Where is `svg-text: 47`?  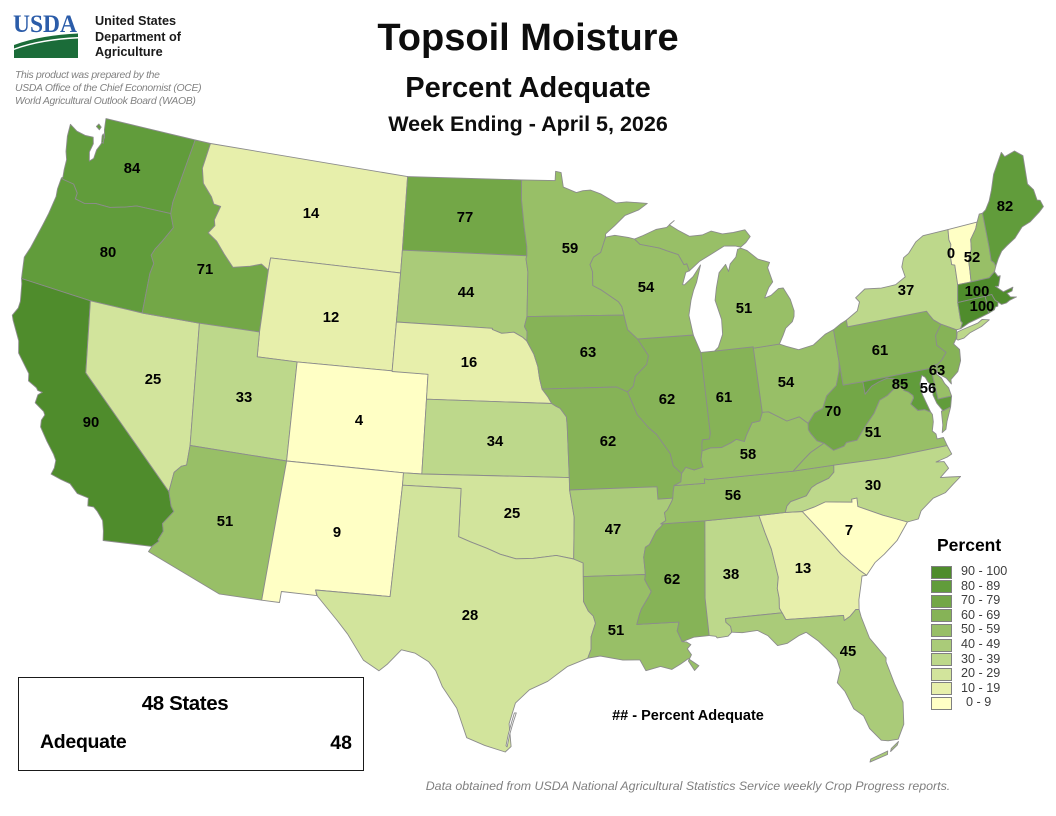 svg-text: 47 is located at coordinates (613, 530).